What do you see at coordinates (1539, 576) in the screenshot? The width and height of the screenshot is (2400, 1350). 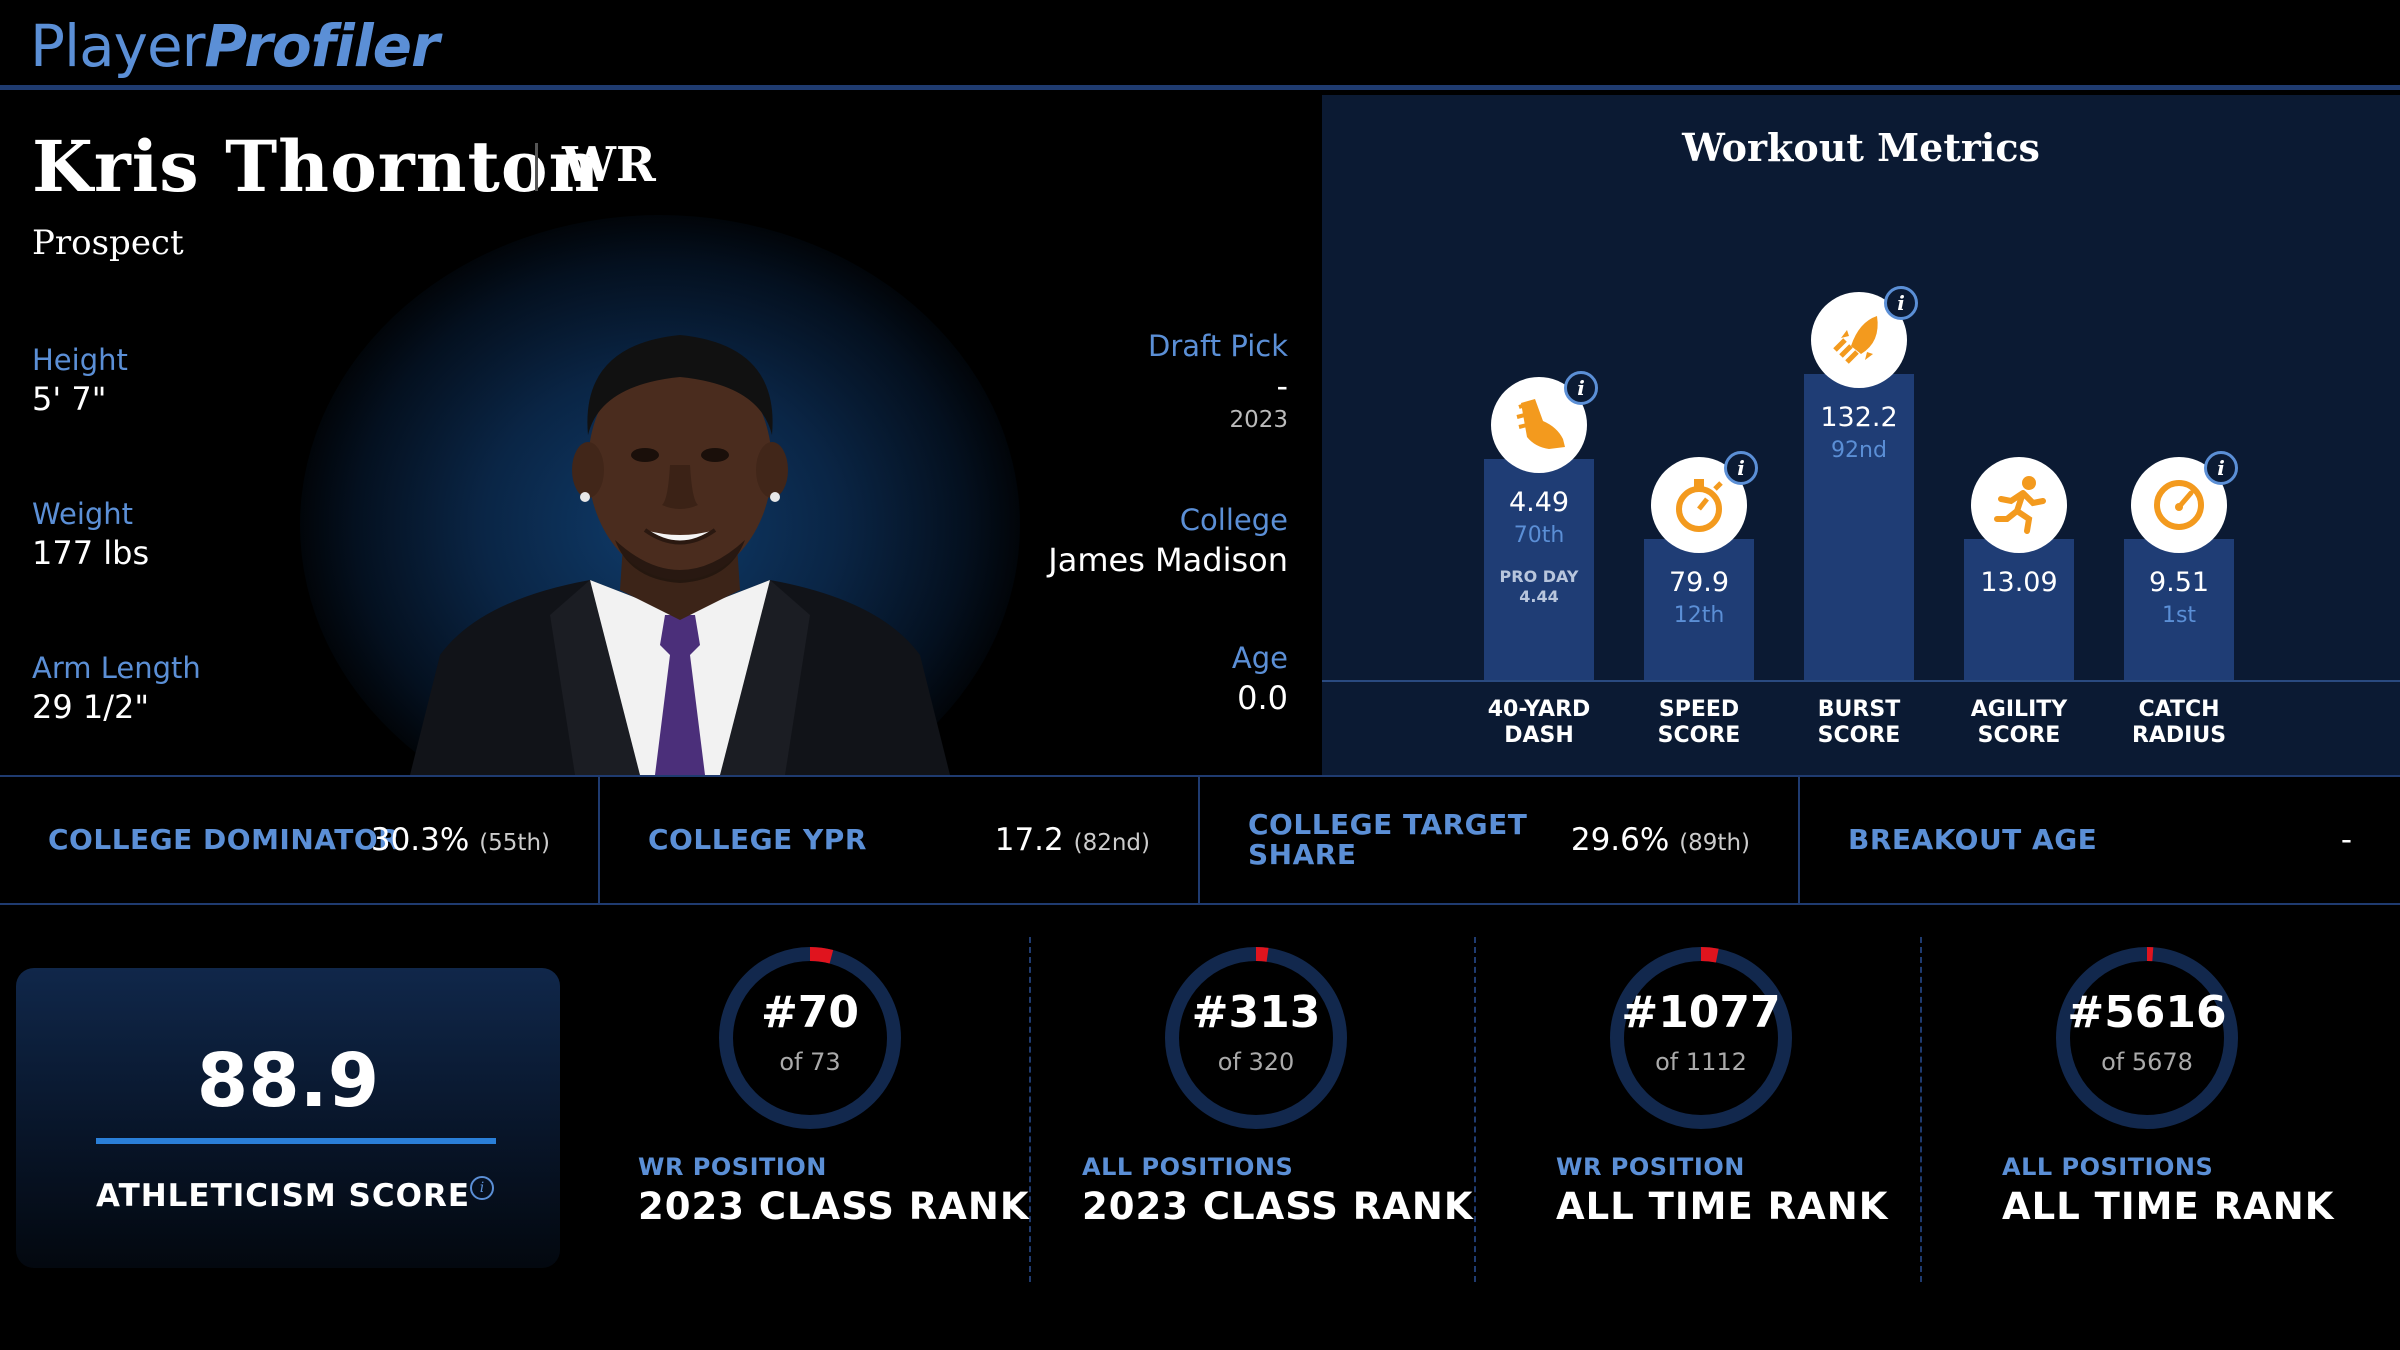 I see `pro-day-label: PRO DAY` at bounding box center [1539, 576].